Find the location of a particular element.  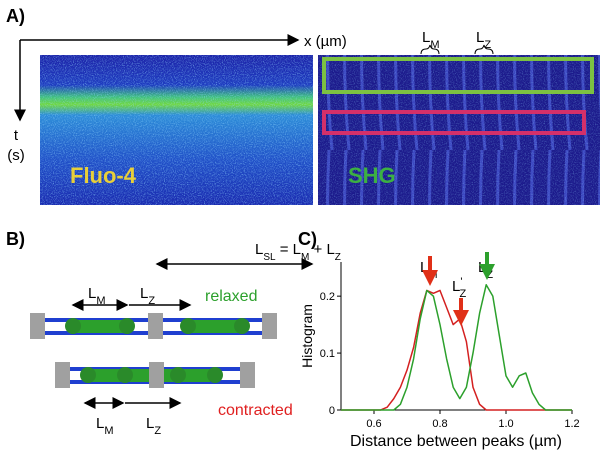

fluo-label: Fluo-4 is located at coordinates (103, 175).